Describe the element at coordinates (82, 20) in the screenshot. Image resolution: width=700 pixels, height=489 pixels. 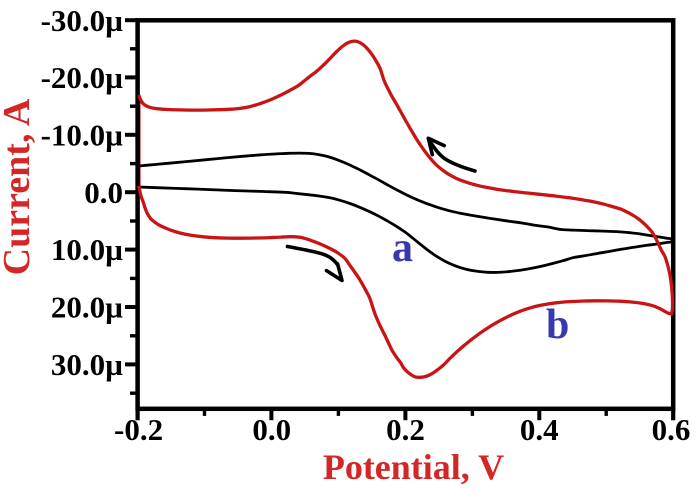
I see `svg-text: -30.0µ` at that location.